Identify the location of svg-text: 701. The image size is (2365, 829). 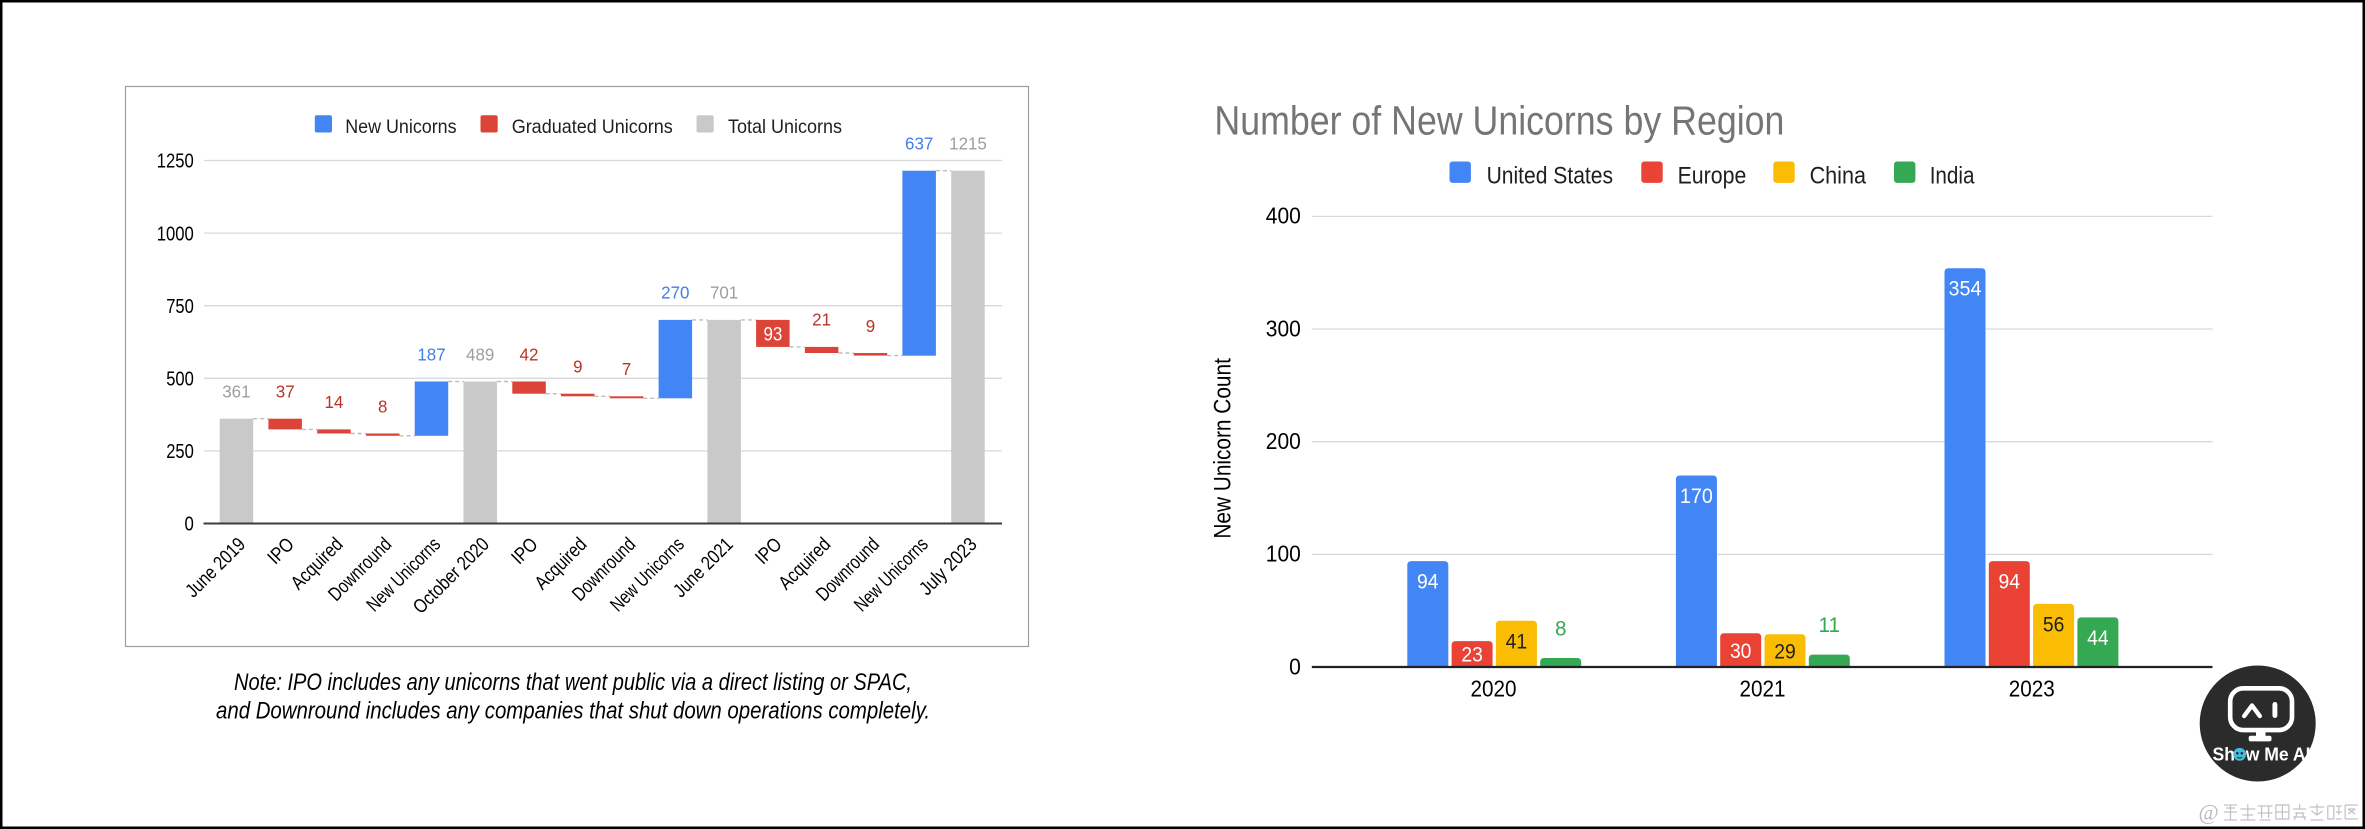
(724, 293).